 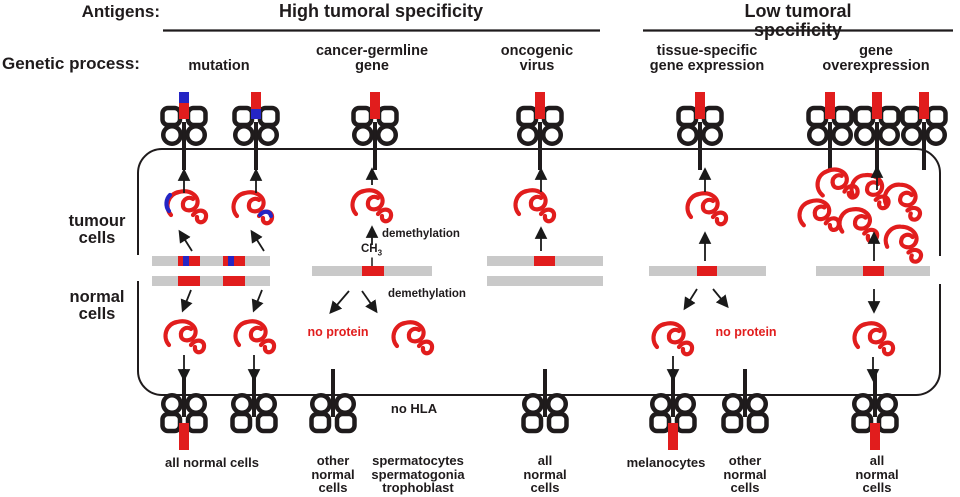 What do you see at coordinates (380, 253) in the screenshot?
I see `ch3-subscript: 3` at bounding box center [380, 253].